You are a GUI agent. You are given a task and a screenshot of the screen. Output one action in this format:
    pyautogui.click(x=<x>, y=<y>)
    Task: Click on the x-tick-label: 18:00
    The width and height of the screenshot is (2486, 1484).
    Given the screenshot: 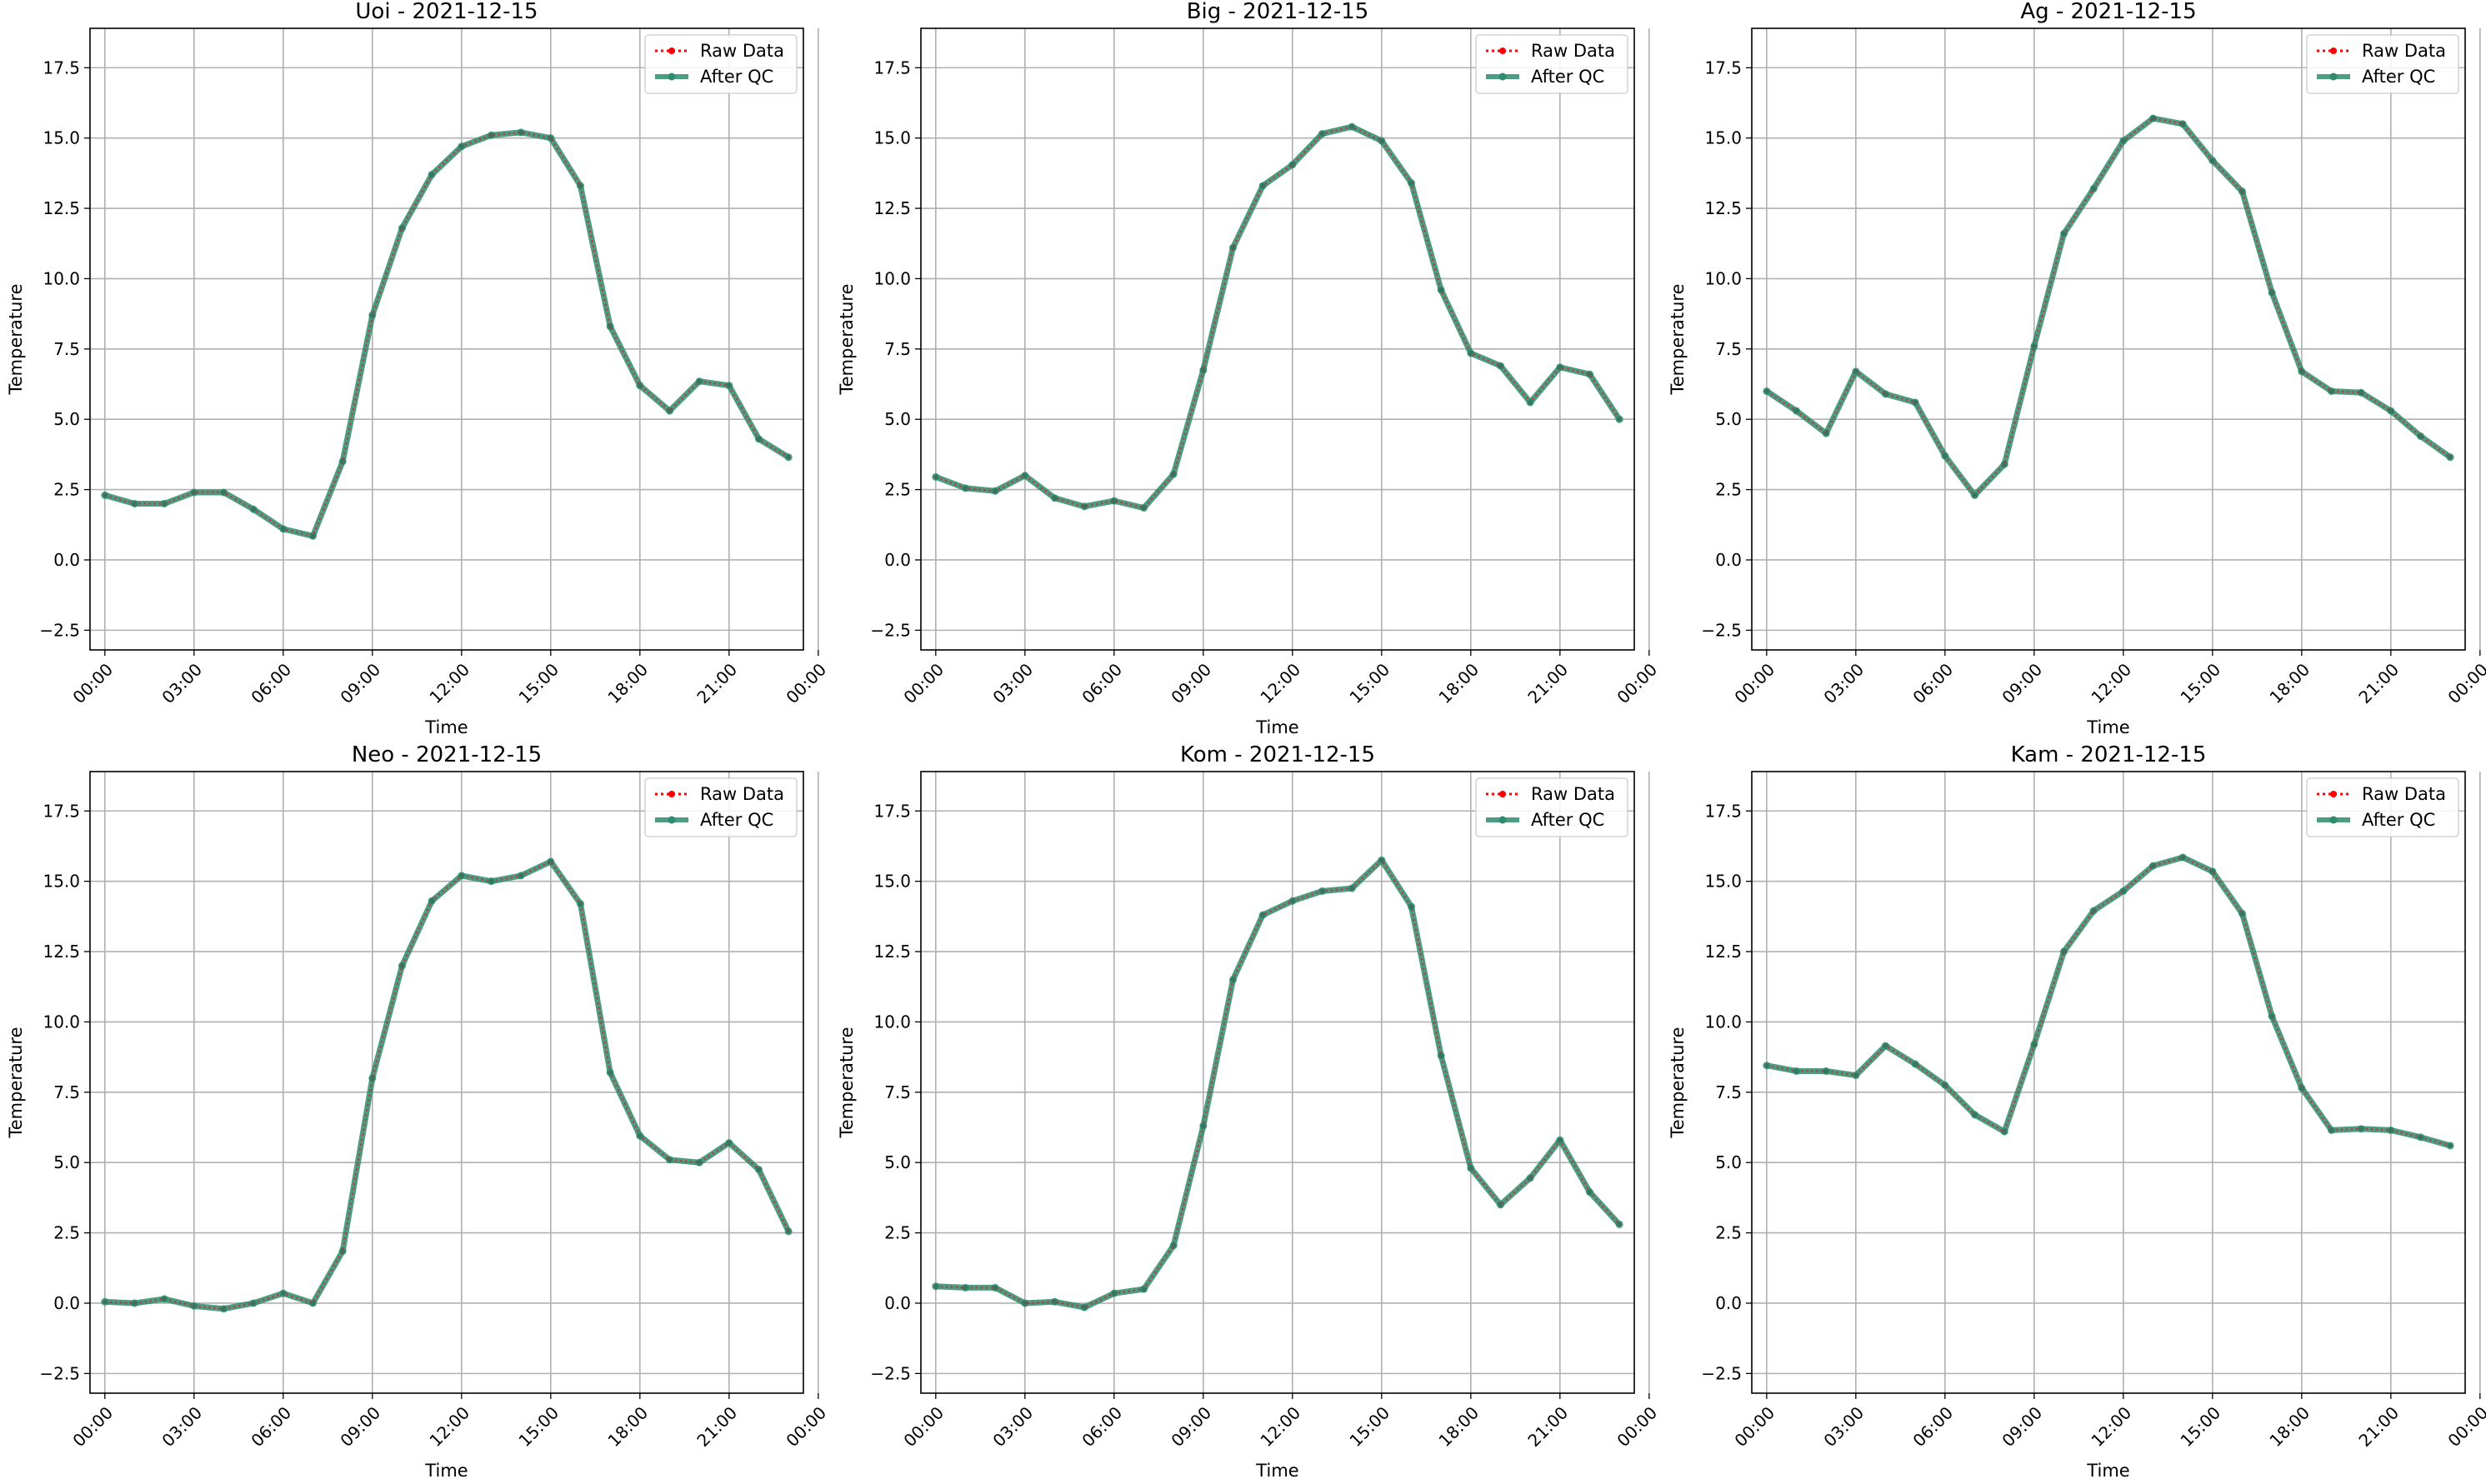 What is the action you would take?
    pyautogui.click(x=1458, y=1426)
    